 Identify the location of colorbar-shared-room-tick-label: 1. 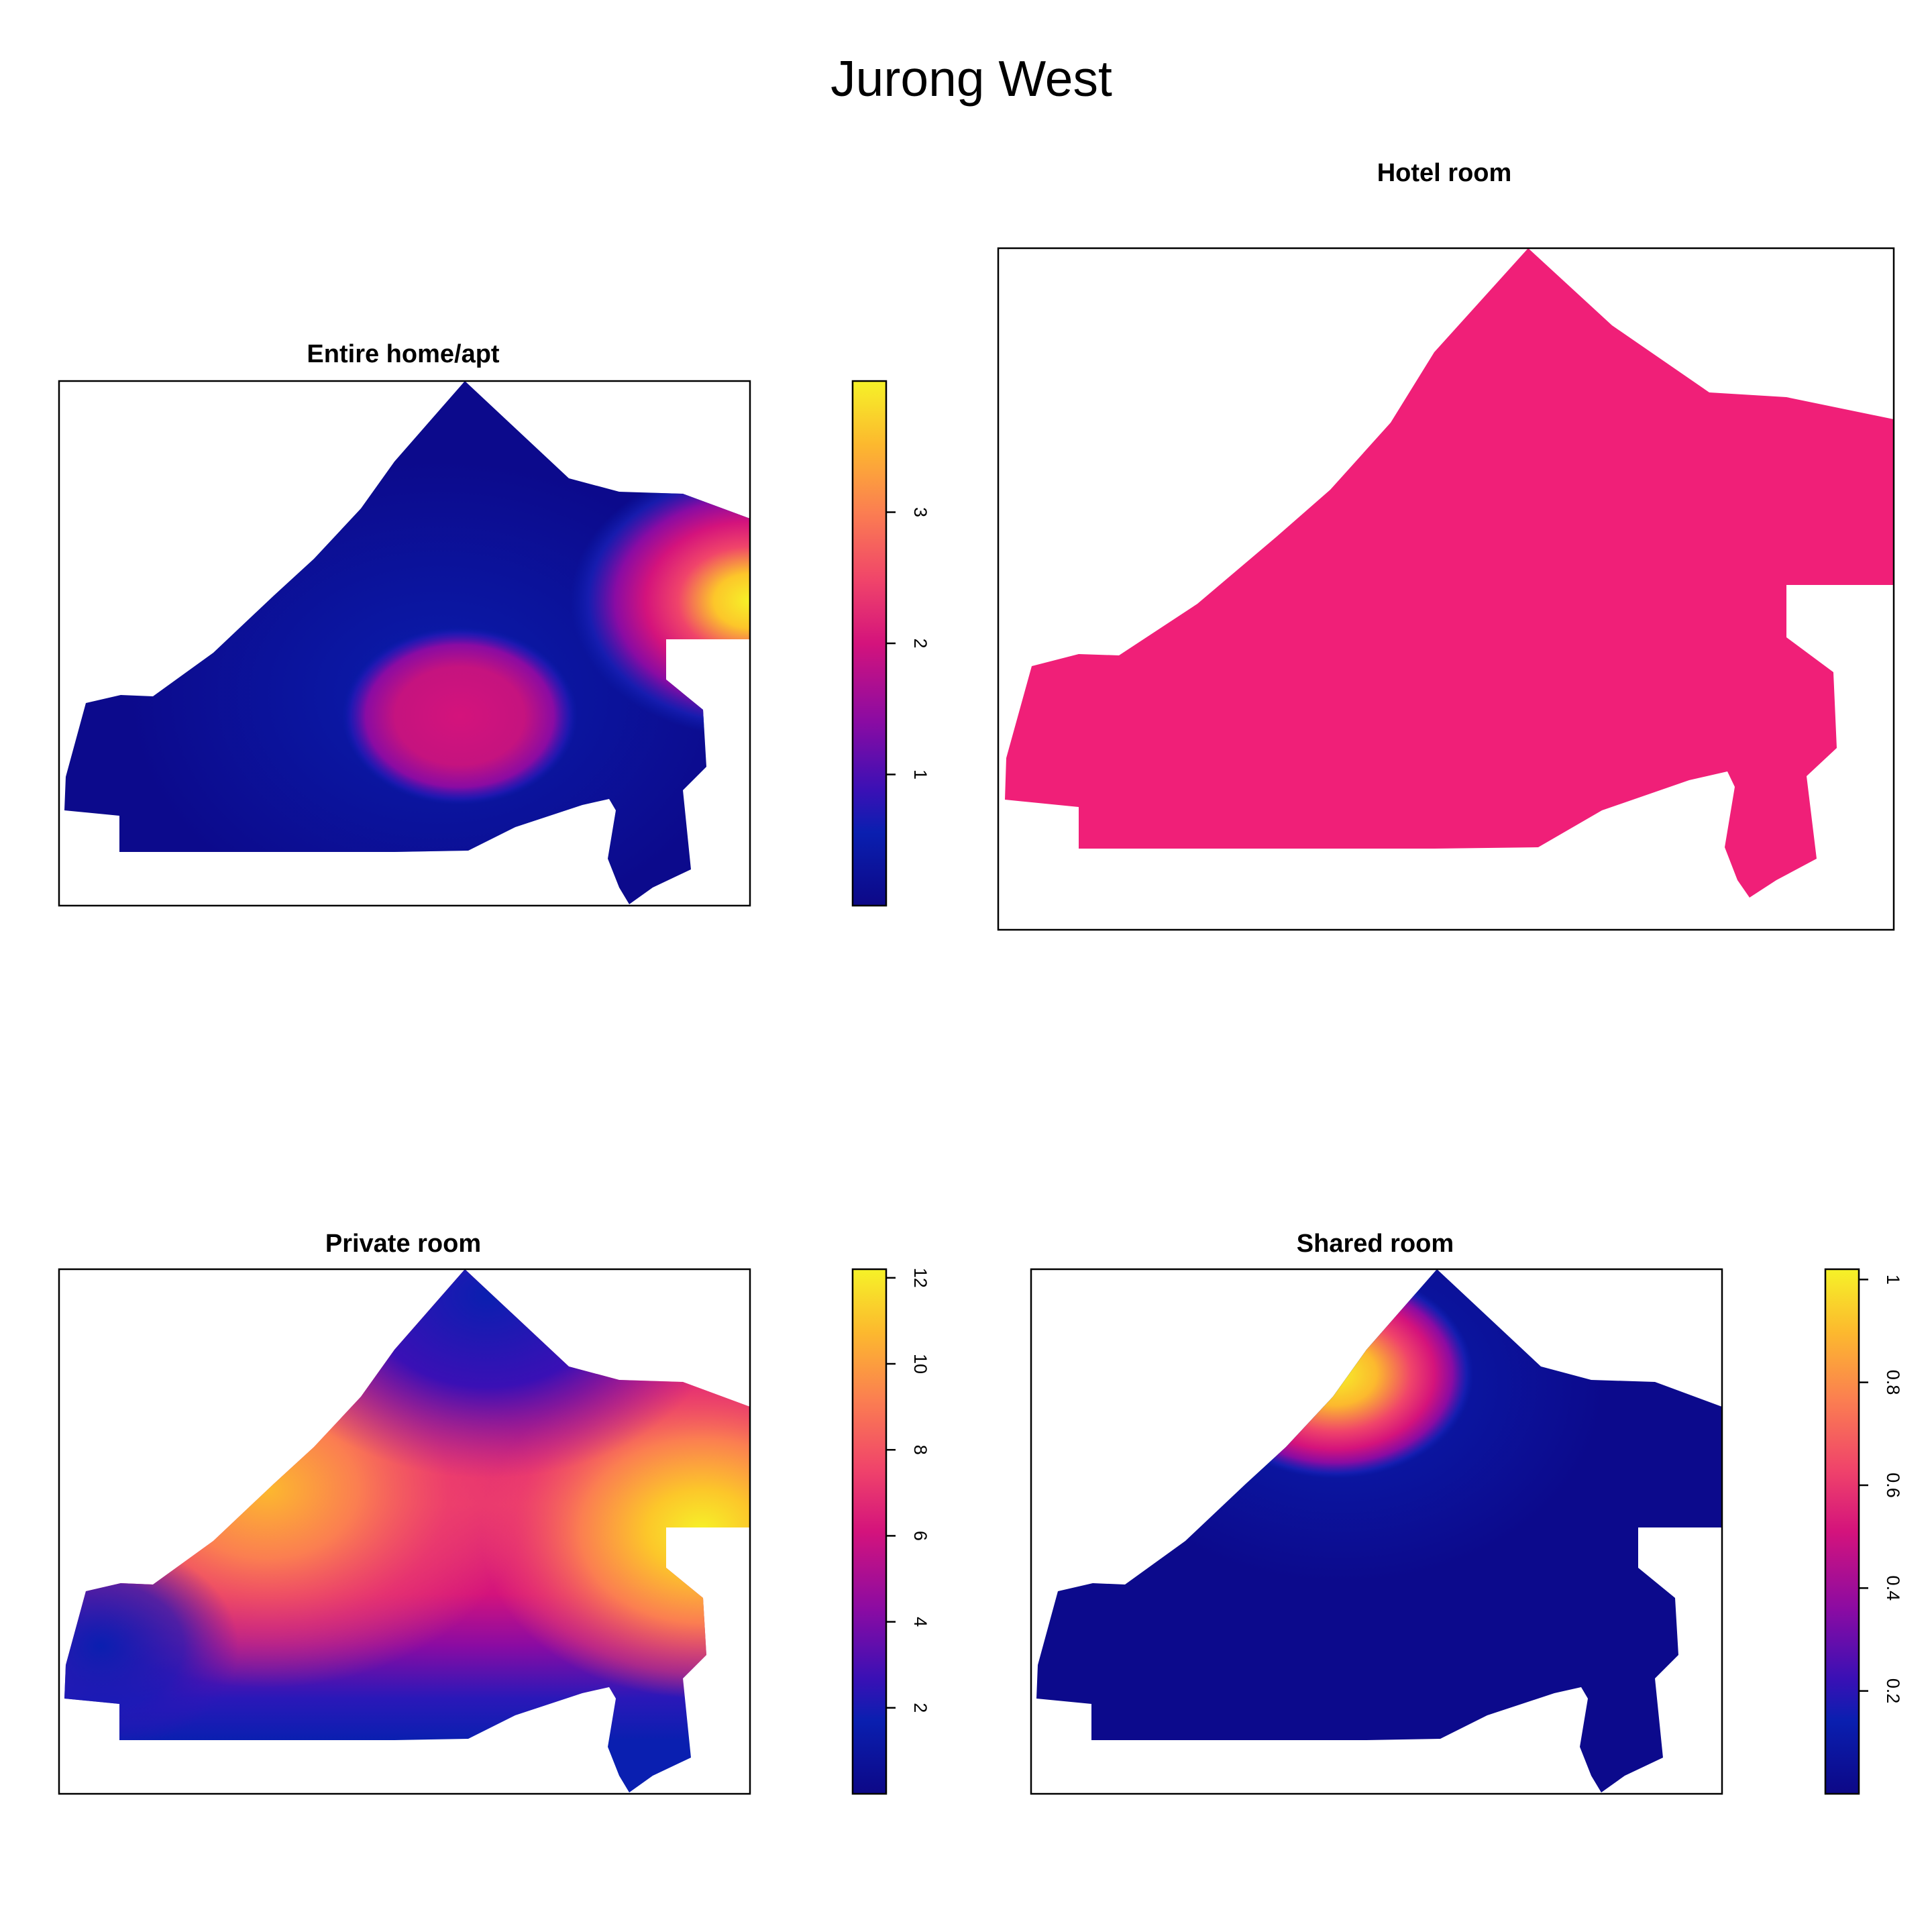
(1893, 1280).